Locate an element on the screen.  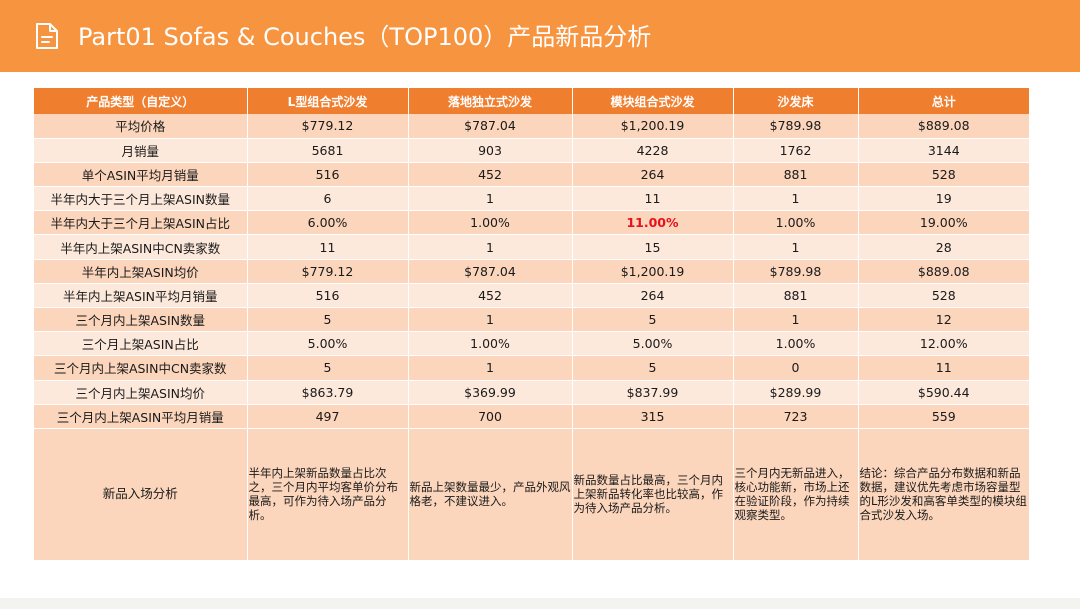
table-cell: 497 is located at coordinates (328, 416).